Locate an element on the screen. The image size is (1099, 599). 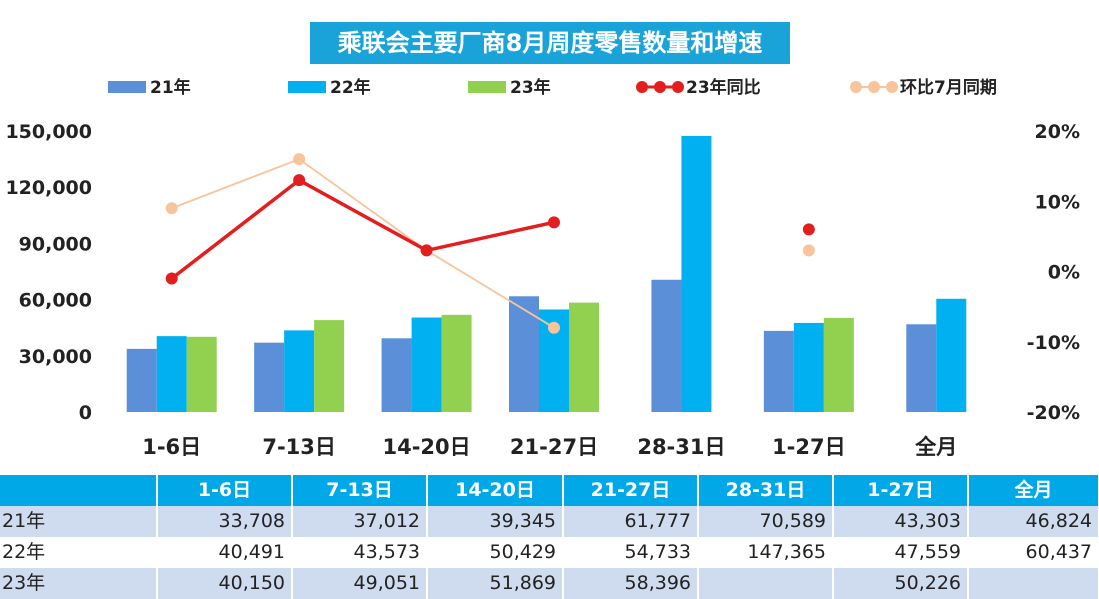
left-axis-tick-label: 150,000 is located at coordinates (48, 132).